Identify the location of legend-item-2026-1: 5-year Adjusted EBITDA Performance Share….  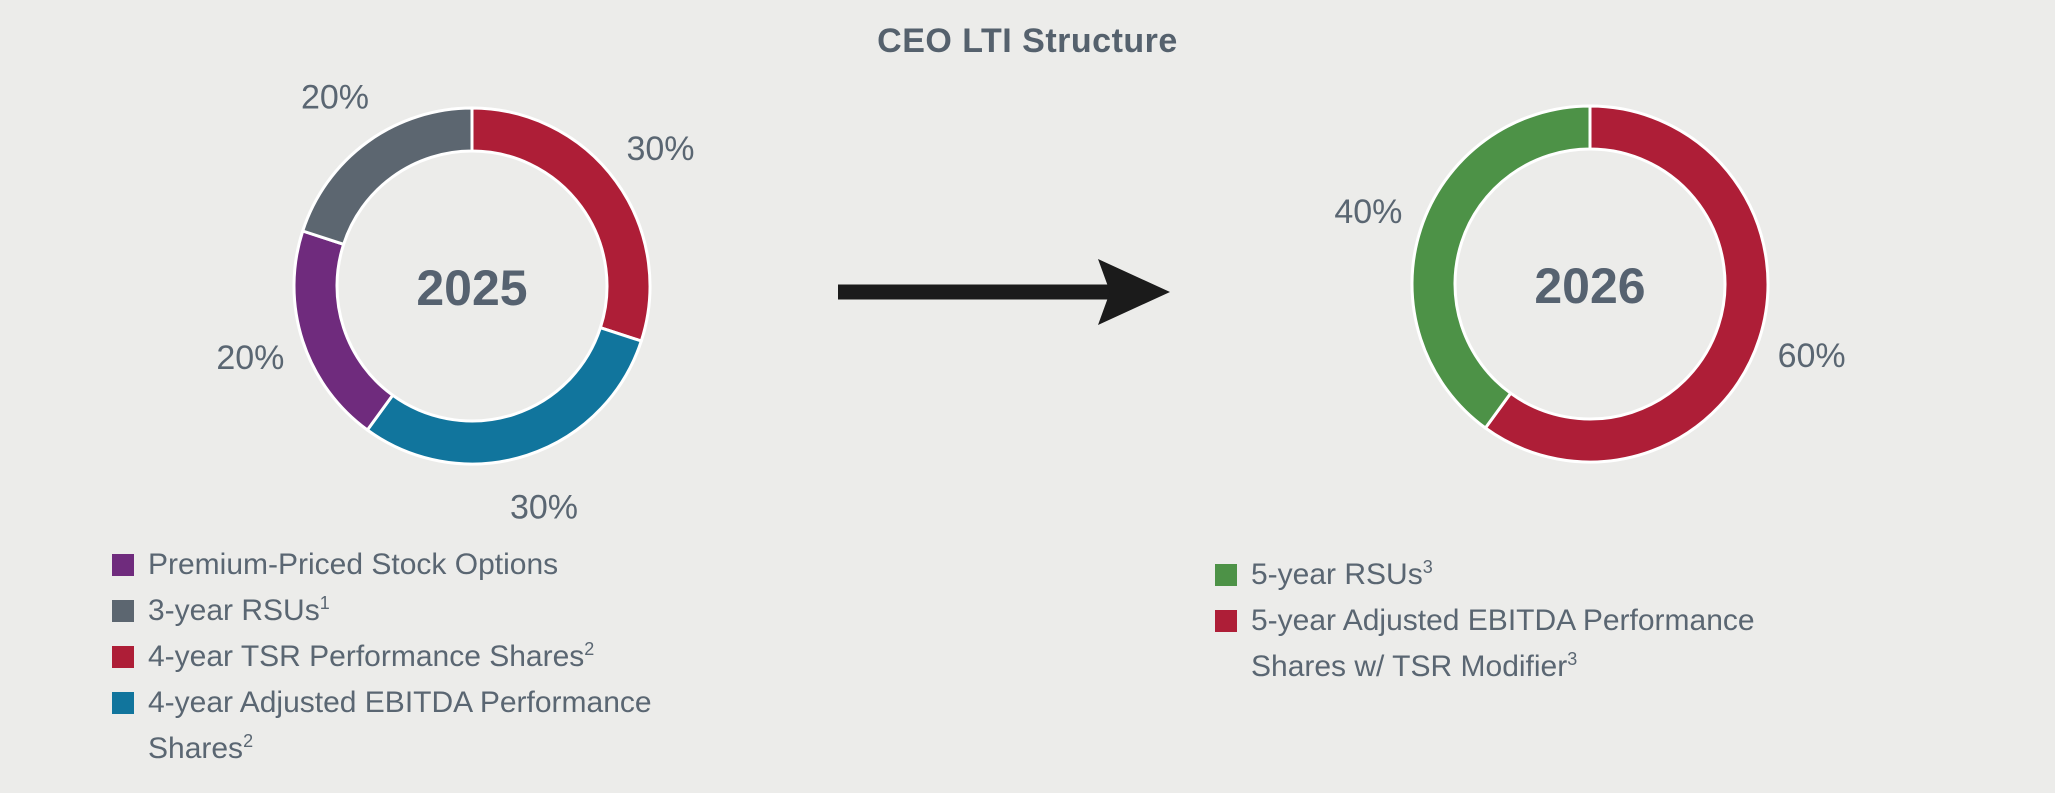
(1497, 644).